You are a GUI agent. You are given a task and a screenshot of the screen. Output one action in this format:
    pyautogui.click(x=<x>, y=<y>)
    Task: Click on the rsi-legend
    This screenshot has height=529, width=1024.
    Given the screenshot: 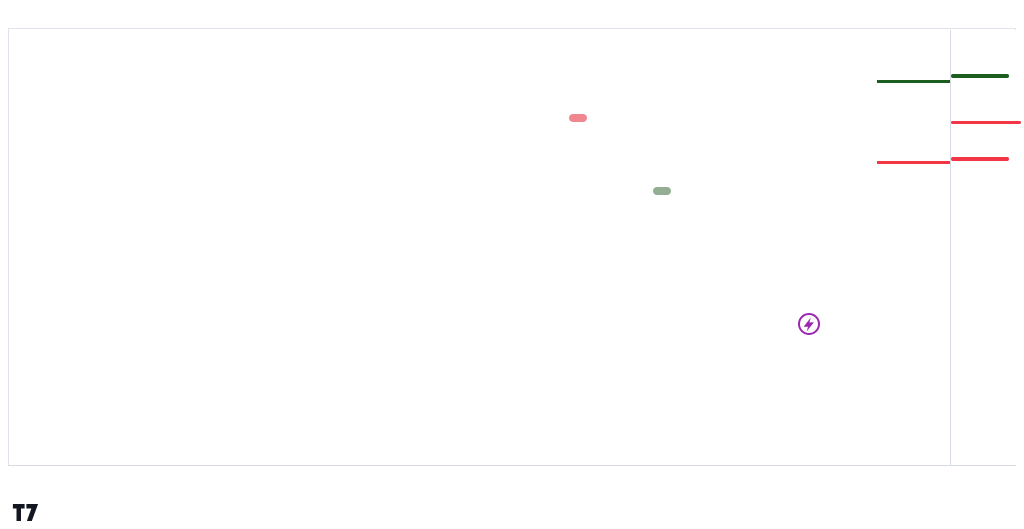 What is the action you would take?
    pyautogui.click(x=23, y=357)
    